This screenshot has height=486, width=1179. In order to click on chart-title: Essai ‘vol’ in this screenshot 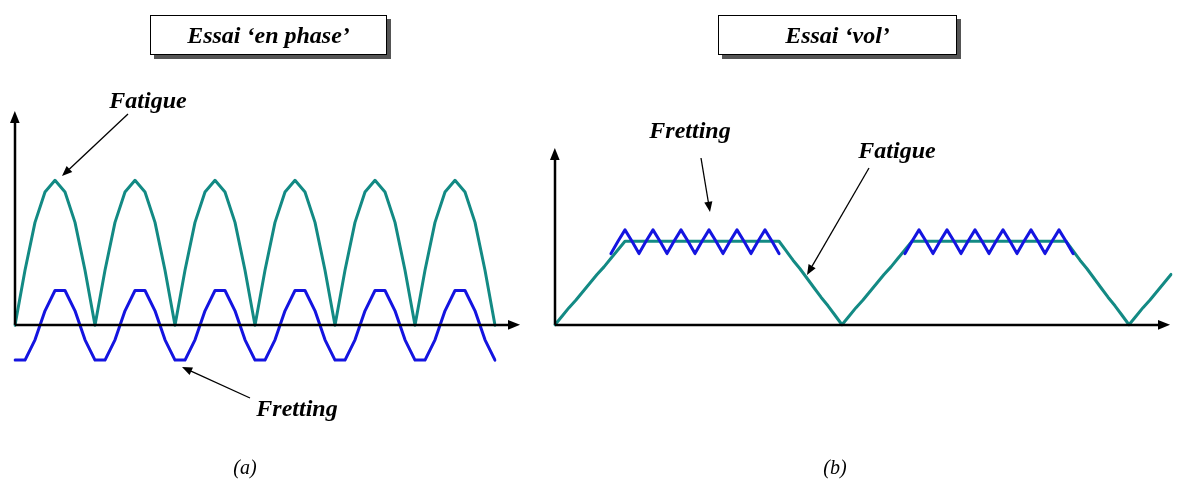, I will do `click(837, 35)`.